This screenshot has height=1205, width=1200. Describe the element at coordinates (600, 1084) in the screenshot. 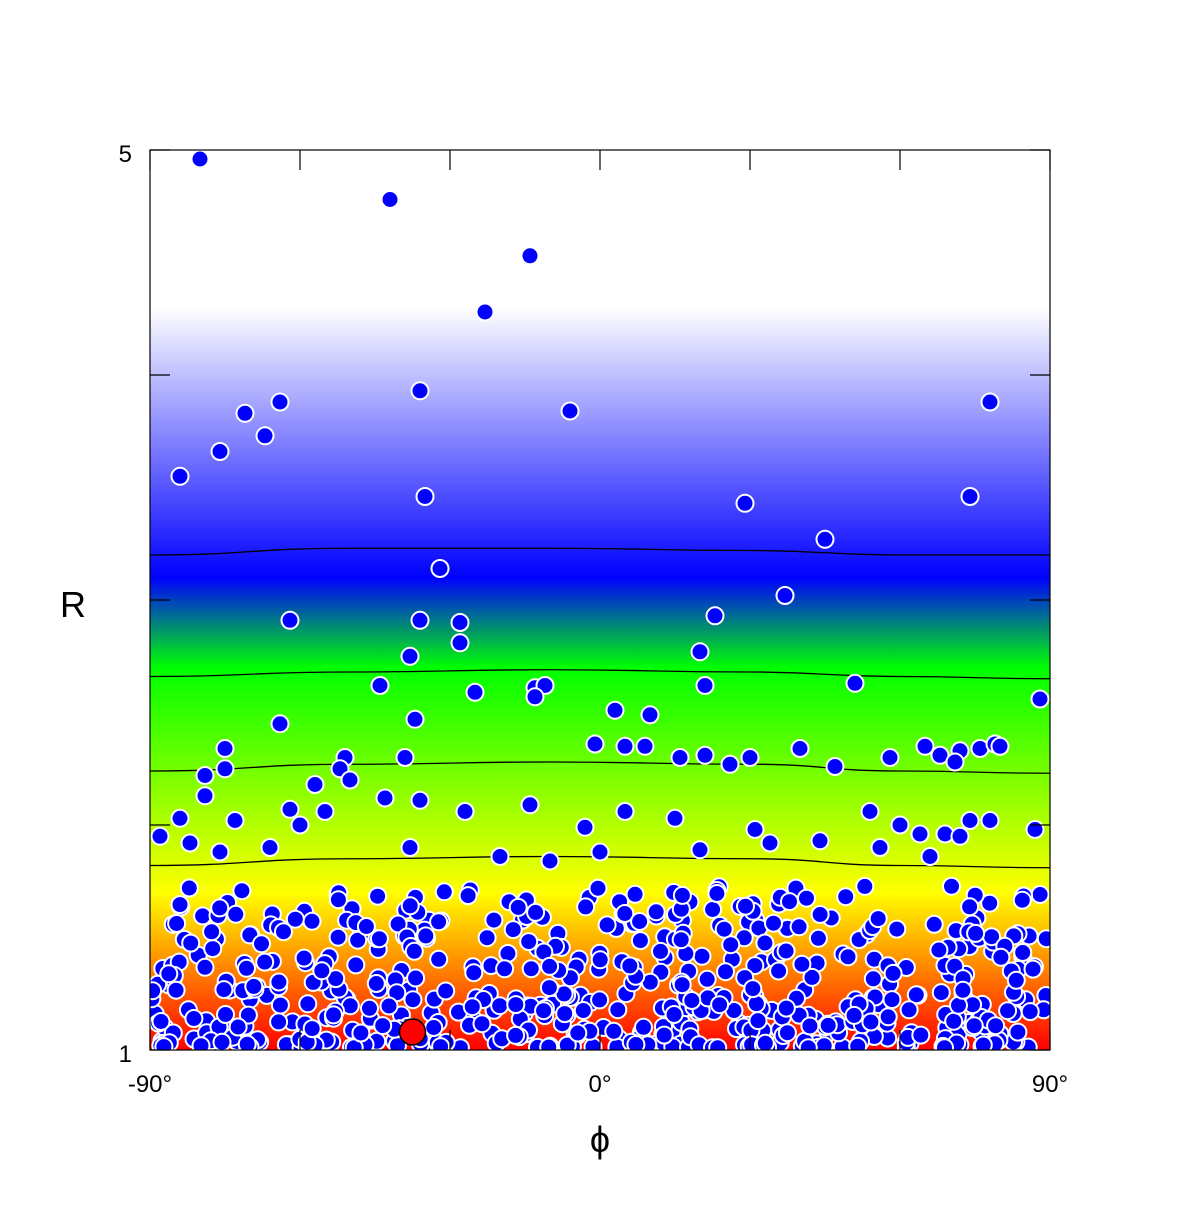

I see `x-tick-label-center: 0°` at that location.